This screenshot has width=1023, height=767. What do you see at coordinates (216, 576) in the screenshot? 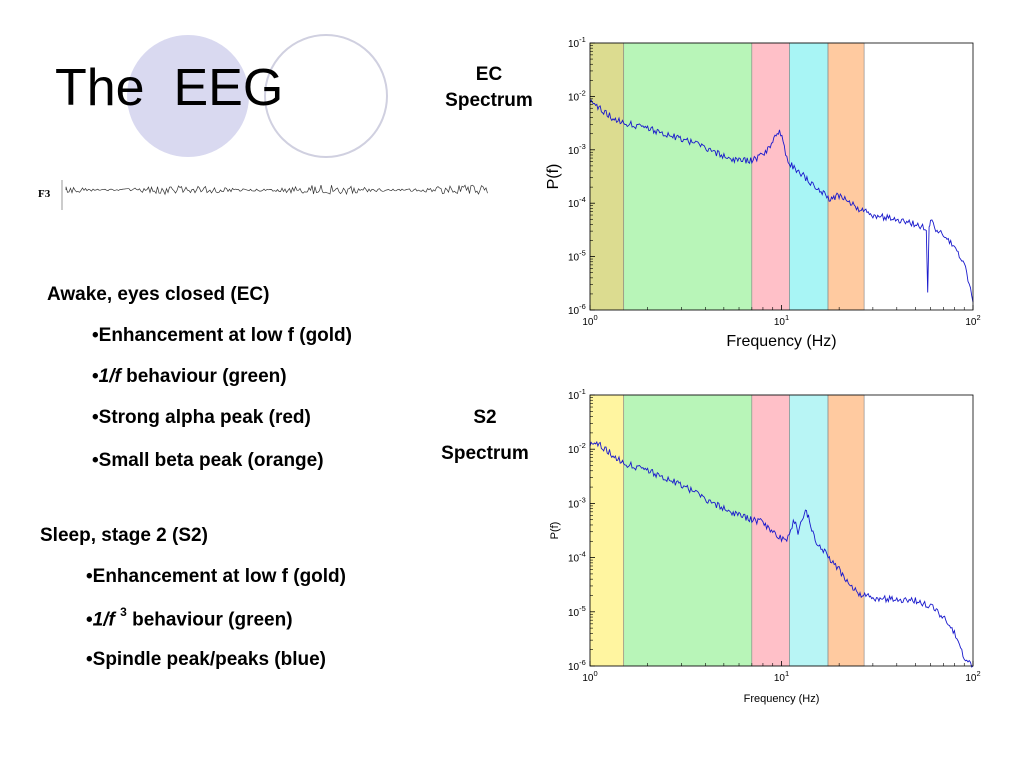
I see `s2-bullet-low-f: •Enhancement at low f (gold)` at bounding box center [216, 576].